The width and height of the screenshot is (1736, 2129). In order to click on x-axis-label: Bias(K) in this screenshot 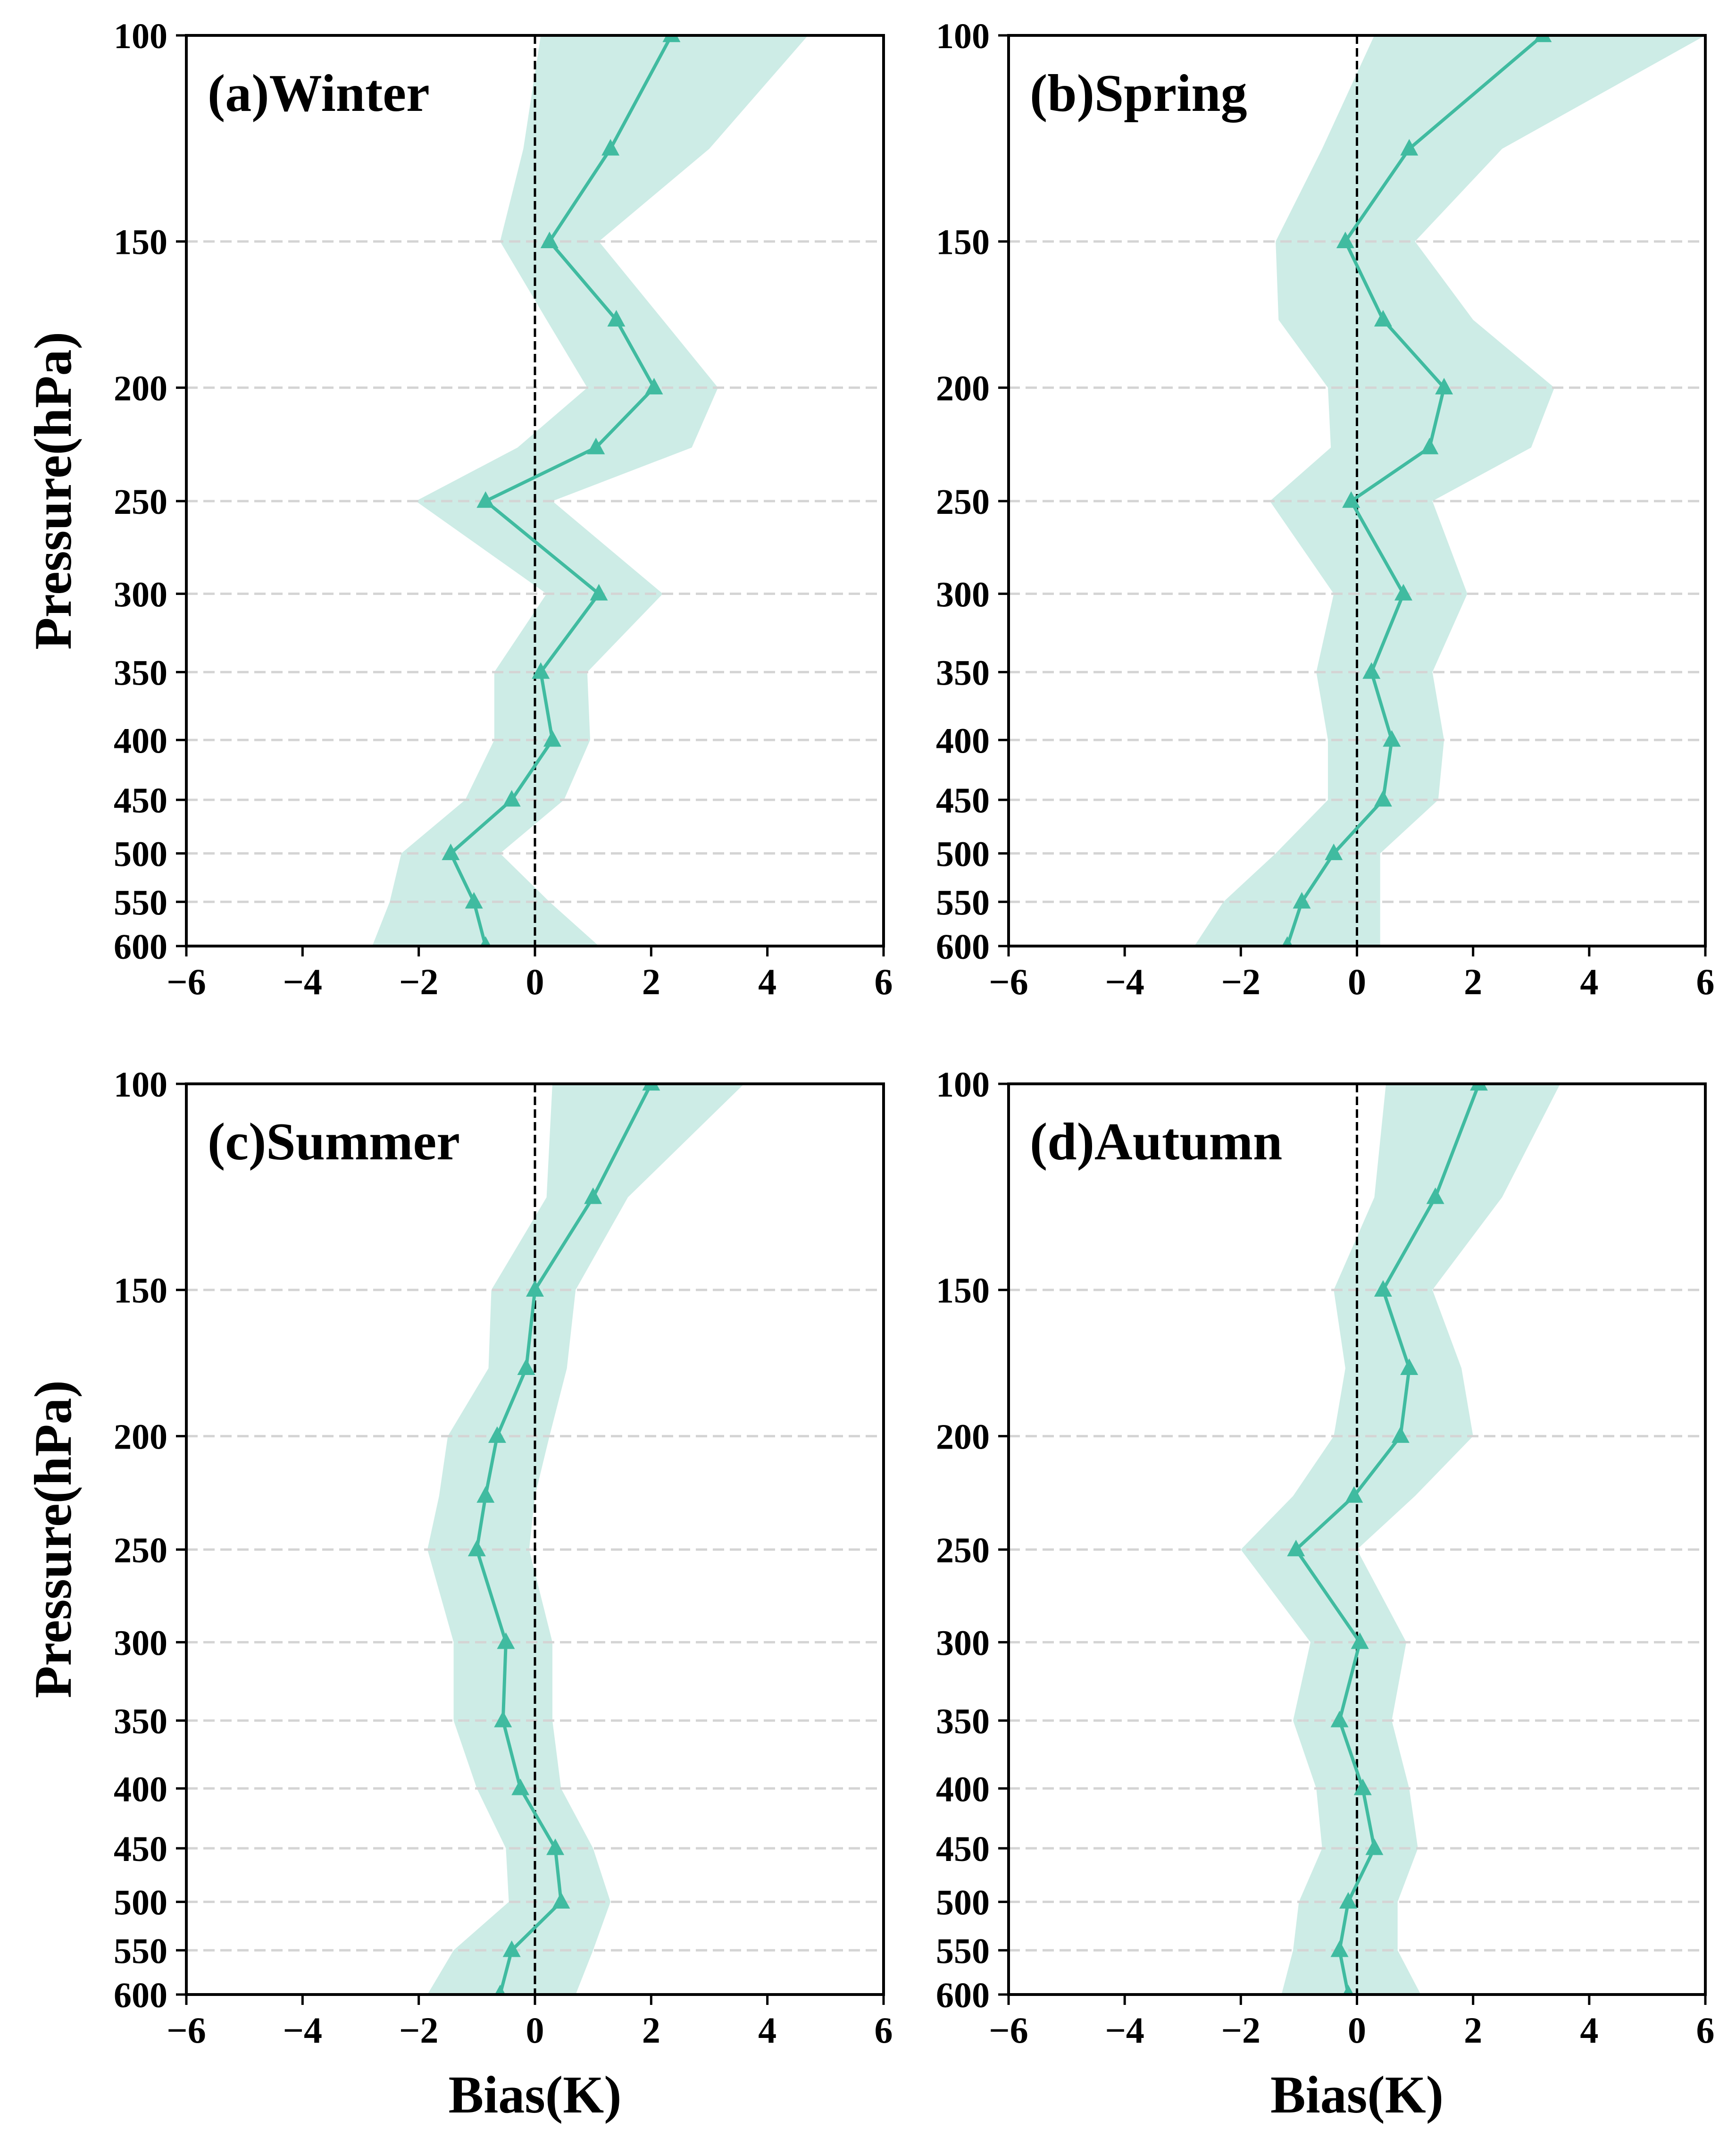, I will do `click(534, 2095)`.